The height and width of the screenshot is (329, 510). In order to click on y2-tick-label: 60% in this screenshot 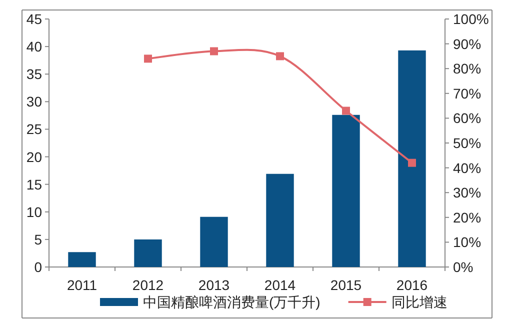, I will do `click(467, 118)`.